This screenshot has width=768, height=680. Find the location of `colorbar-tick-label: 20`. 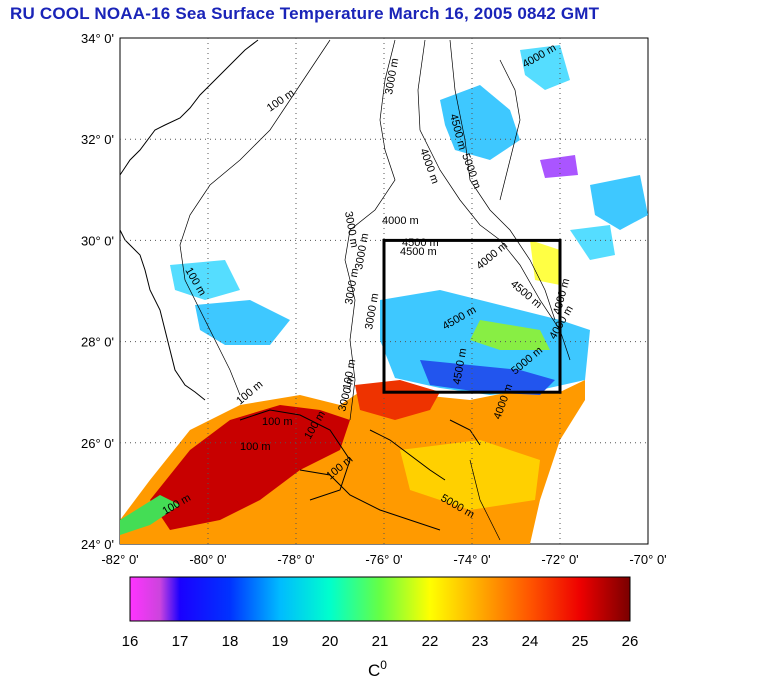

colorbar-tick-label: 20 is located at coordinates (330, 641).